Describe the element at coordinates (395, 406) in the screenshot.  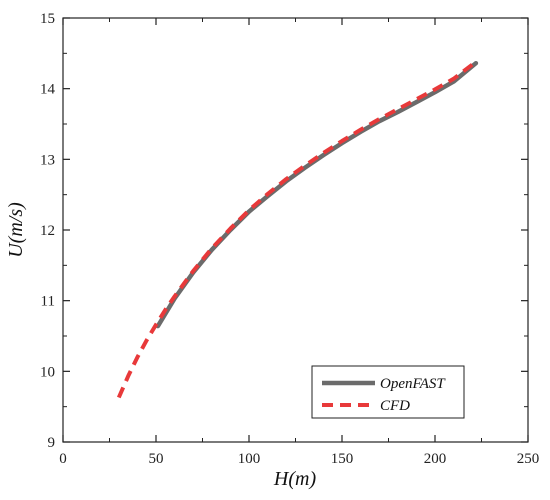
I see `legend-label-cfd: CFD` at that location.